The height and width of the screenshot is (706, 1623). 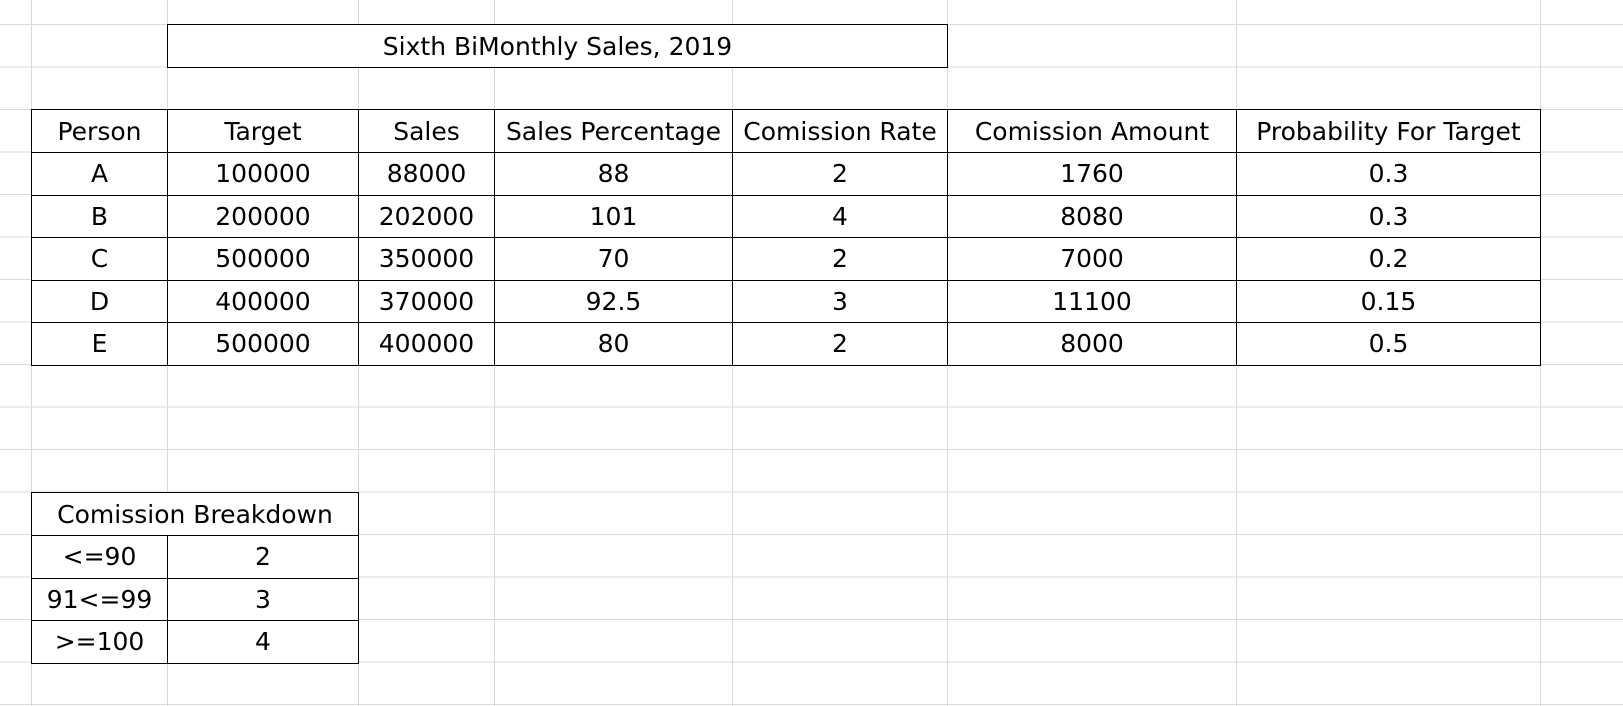 I want to click on cell-comission-amount: 1760, so click(x=1092, y=174).